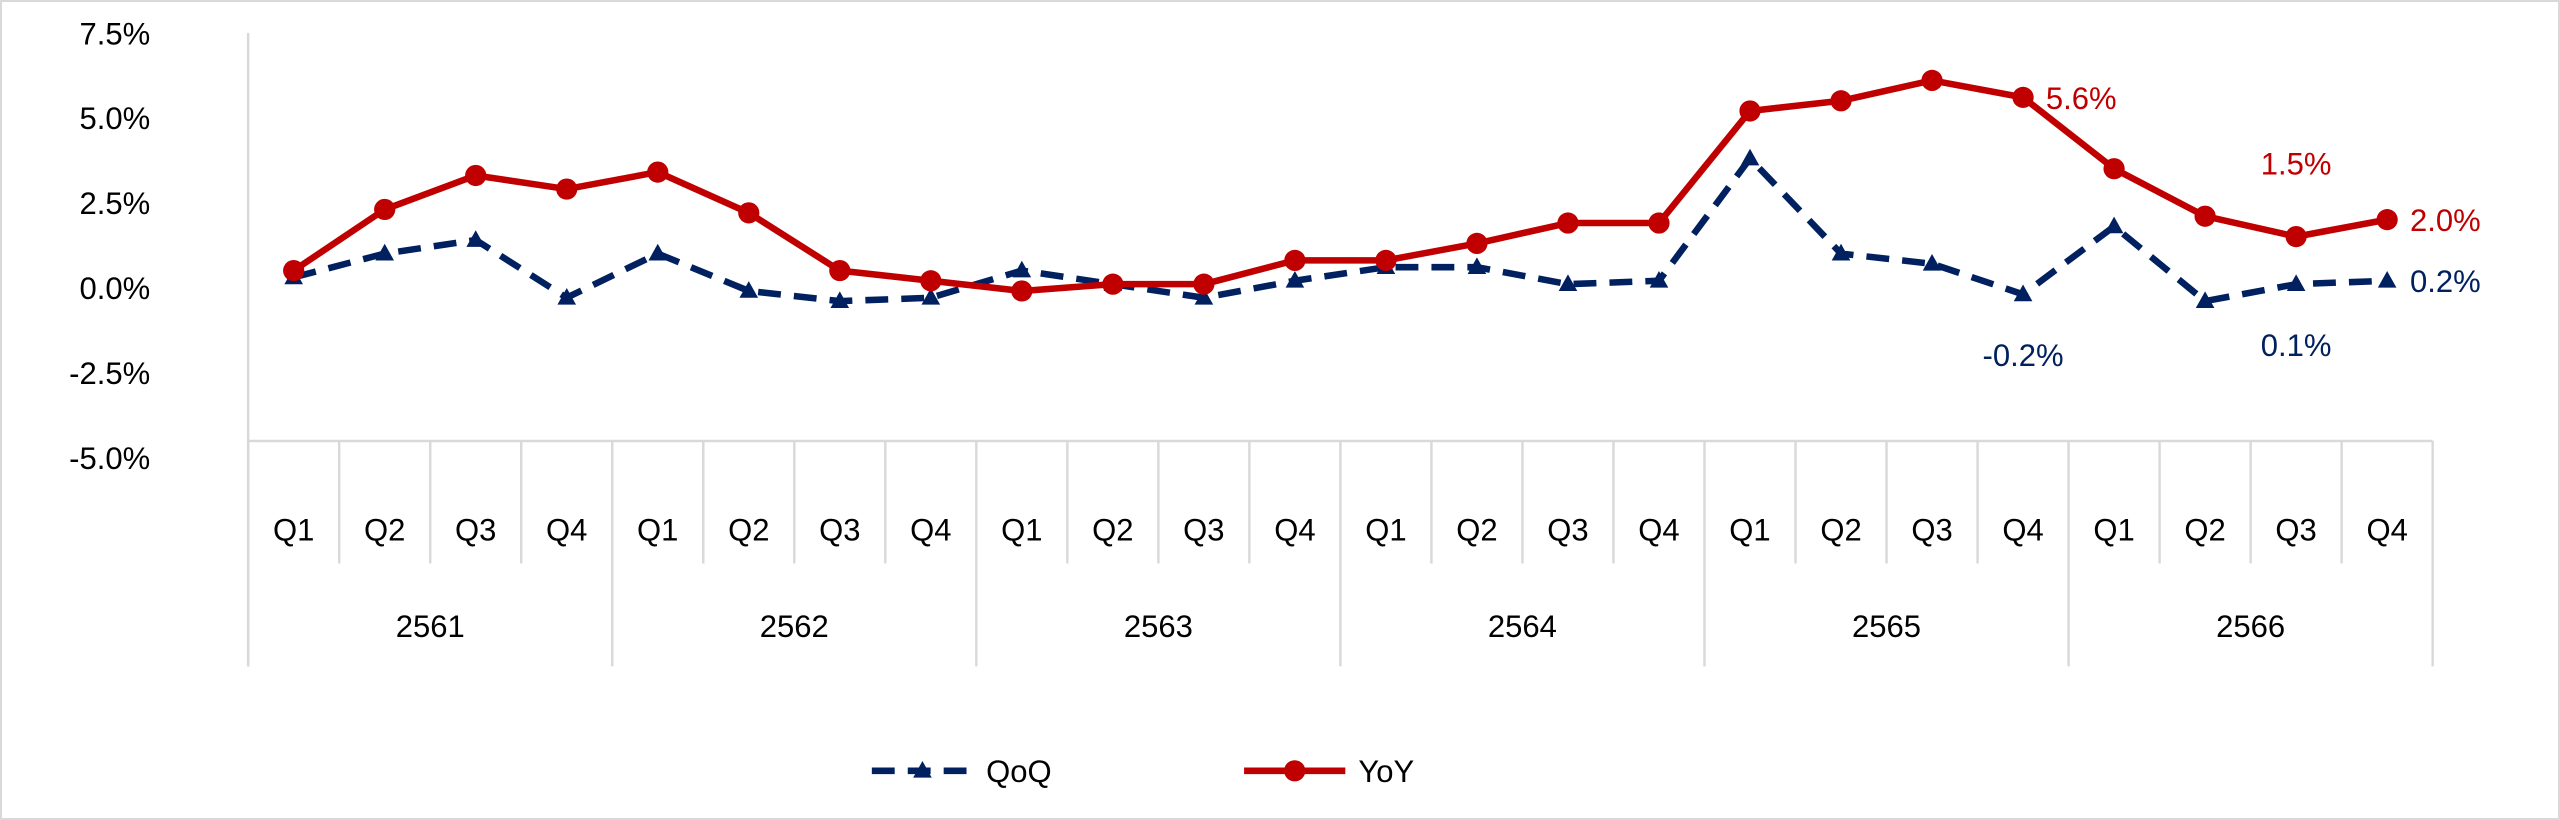 The width and height of the screenshot is (2560, 820). What do you see at coordinates (2296, 345) in the screenshot?
I see `data-label-qoq: 0.1%` at bounding box center [2296, 345].